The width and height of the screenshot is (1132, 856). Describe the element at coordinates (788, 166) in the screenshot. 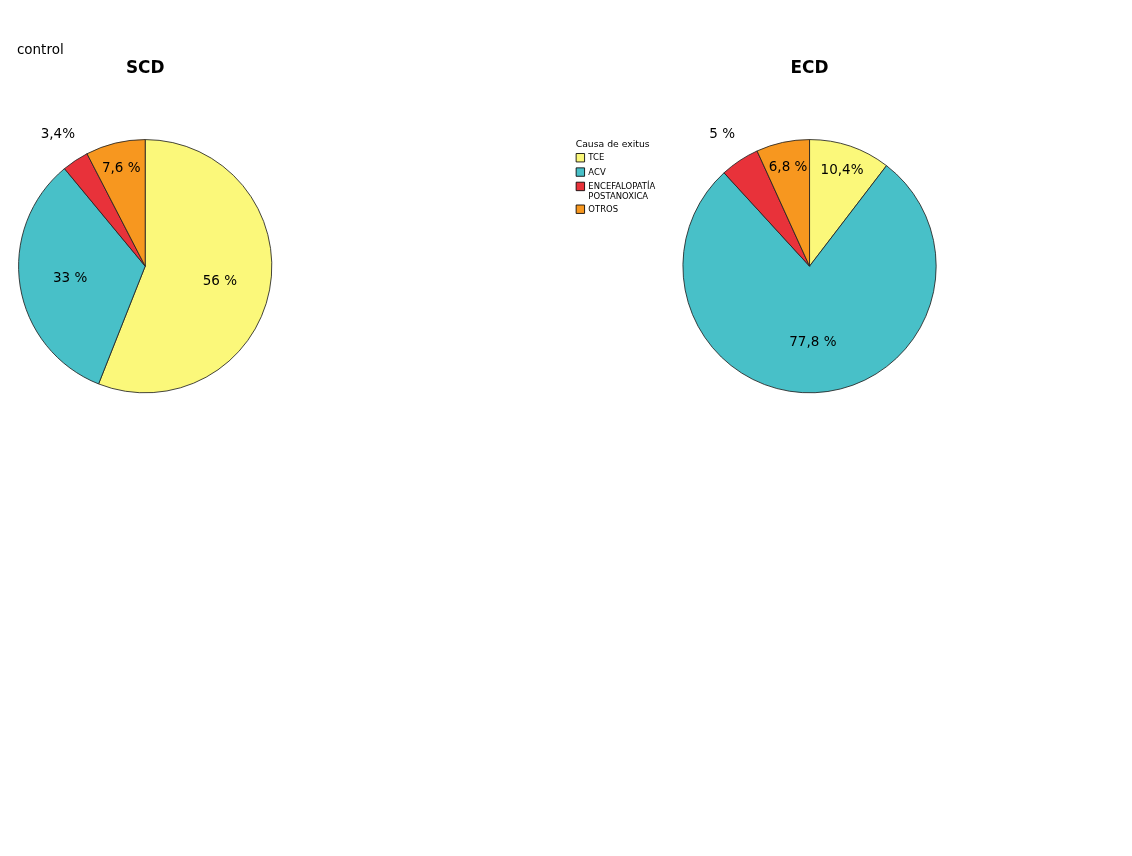

I see `data-label: 6,8 %` at that location.